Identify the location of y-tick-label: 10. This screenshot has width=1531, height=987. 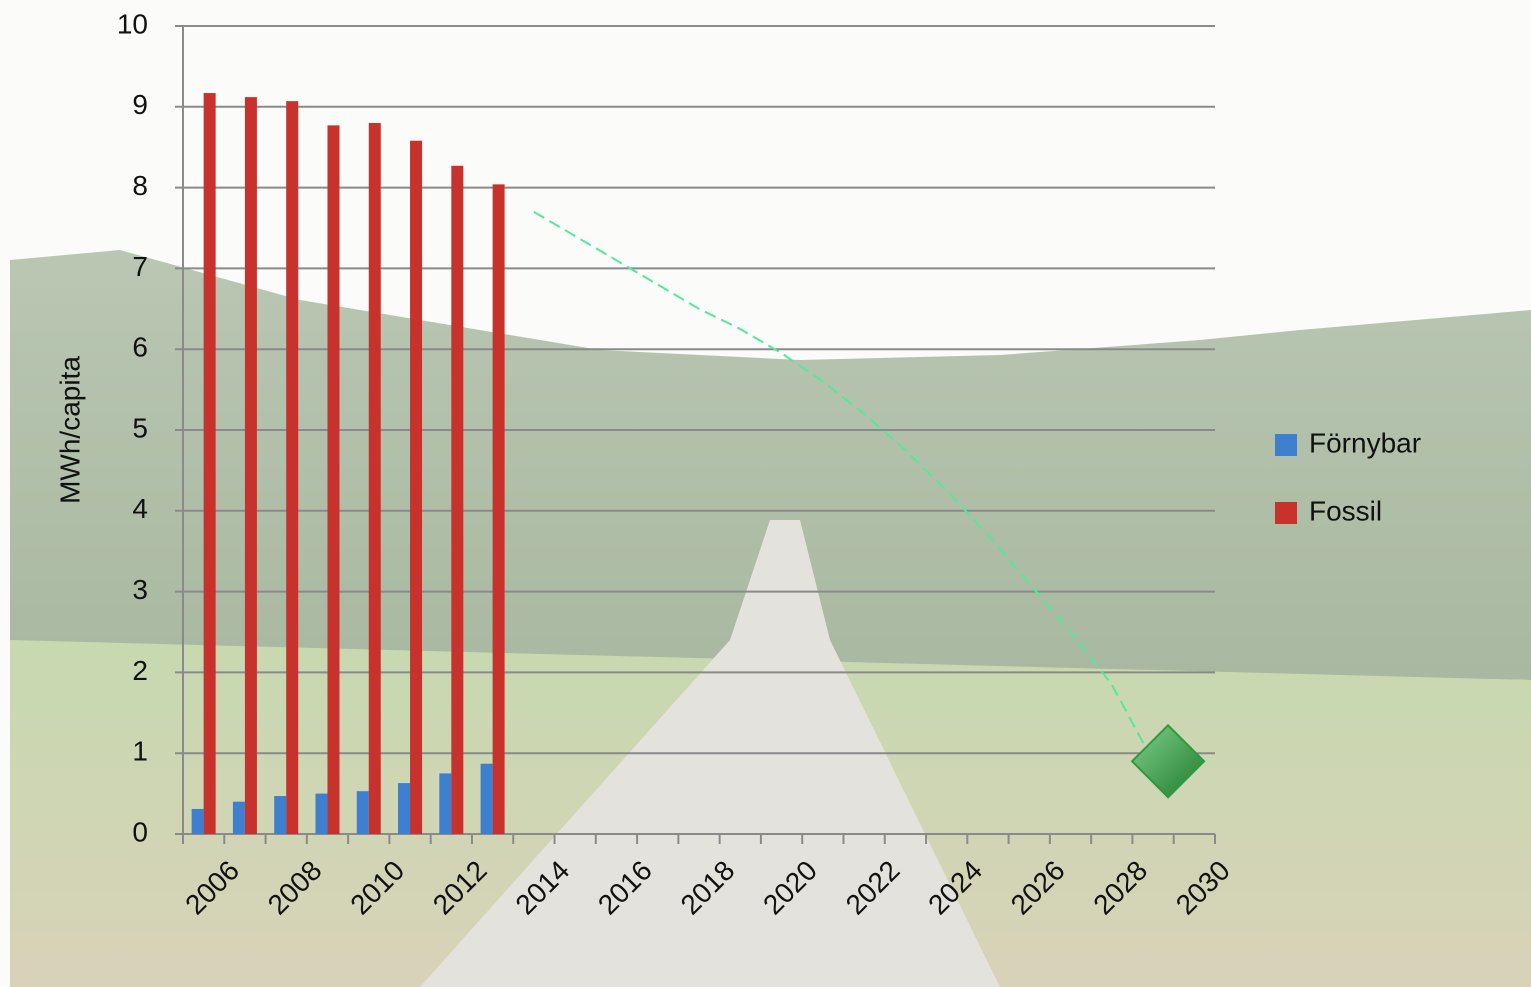
(132, 23).